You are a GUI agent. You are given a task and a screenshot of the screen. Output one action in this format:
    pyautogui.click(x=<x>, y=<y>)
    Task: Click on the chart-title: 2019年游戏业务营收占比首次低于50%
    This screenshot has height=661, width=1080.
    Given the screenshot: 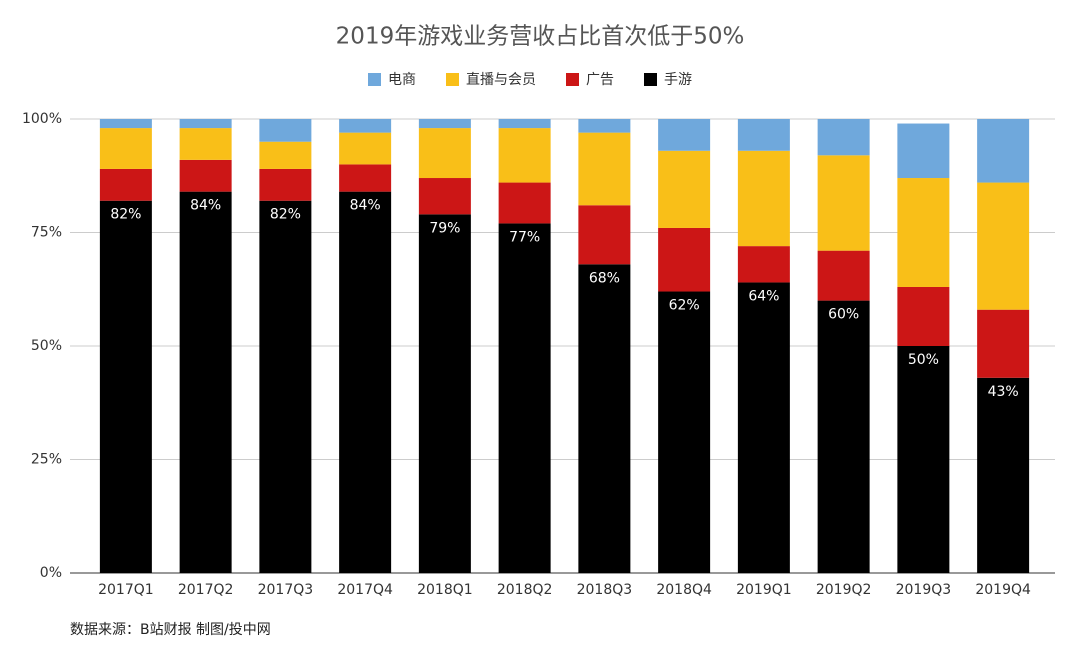 What is the action you would take?
    pyautogui.click(x=540, y=37)
    